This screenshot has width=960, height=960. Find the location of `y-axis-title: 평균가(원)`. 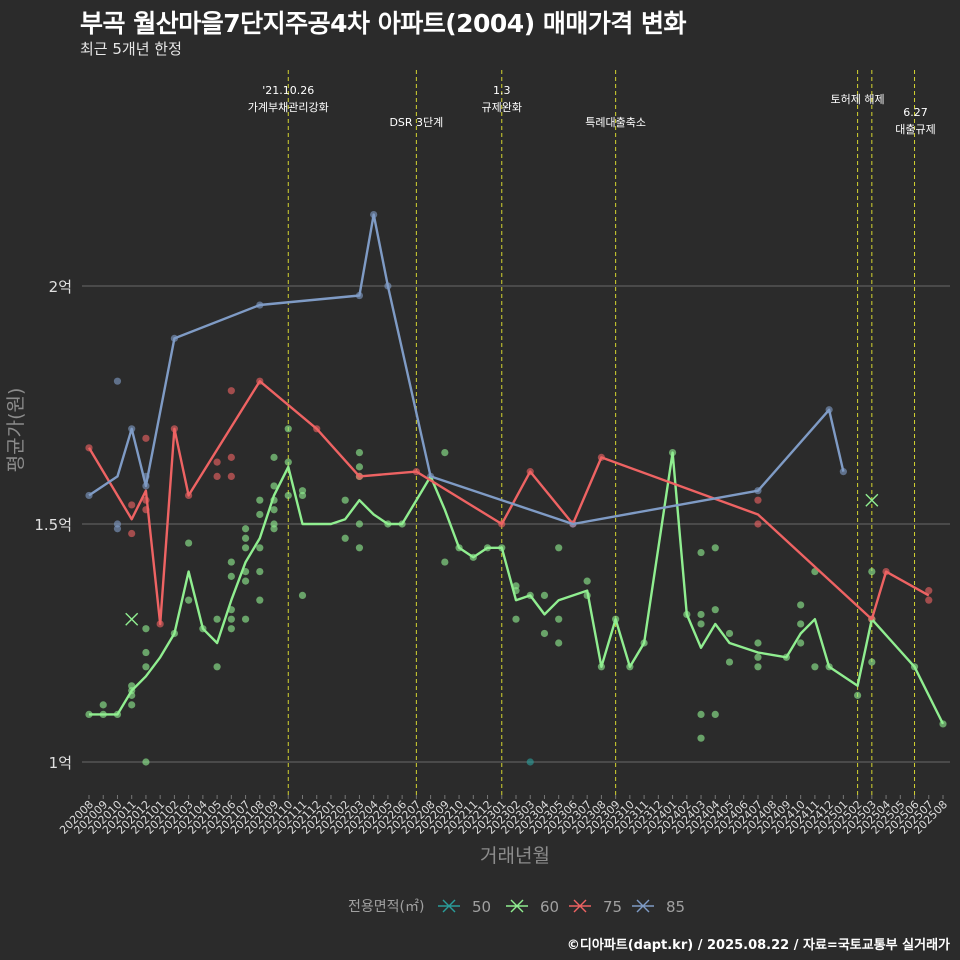

y-axis-title: 평균가(원) is located at coordinates (16, 430).